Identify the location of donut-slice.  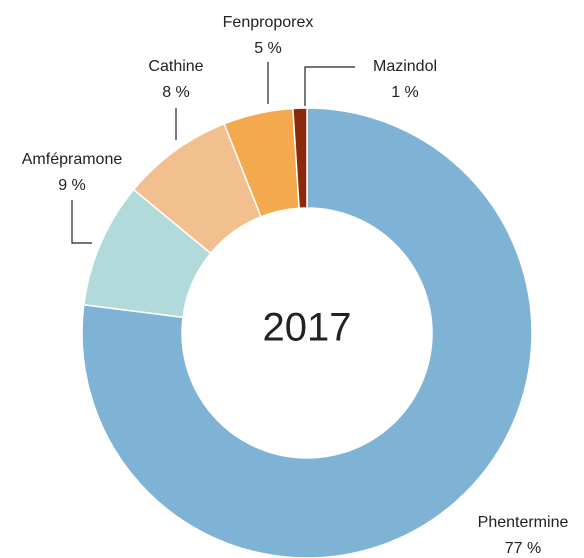
(300, 158).